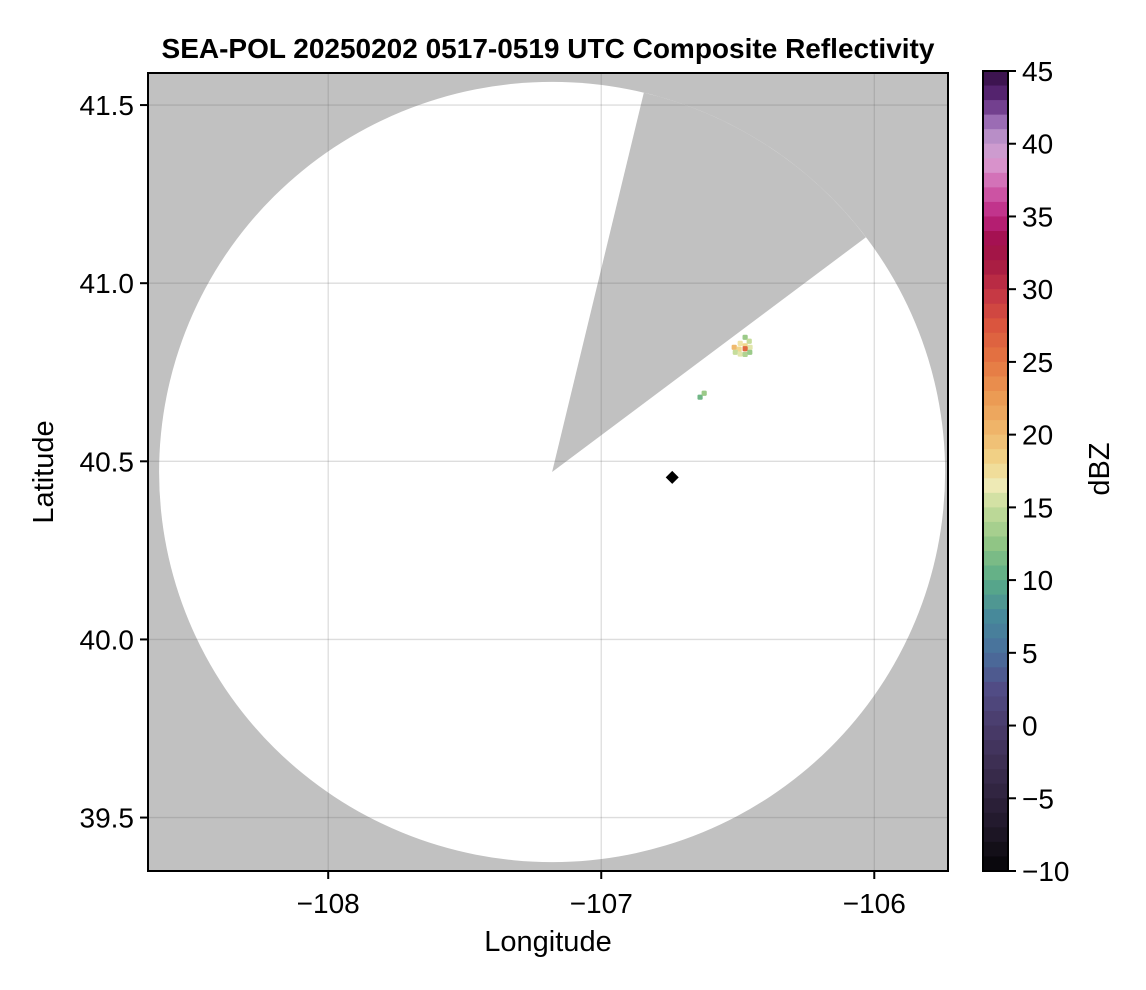 The width and height of the screenshot is (1146, 990). What do you see at coordinates (44, 472) in the screenshot?
I see `y-axis-label: Latitude` at bounding box center [44, 472].